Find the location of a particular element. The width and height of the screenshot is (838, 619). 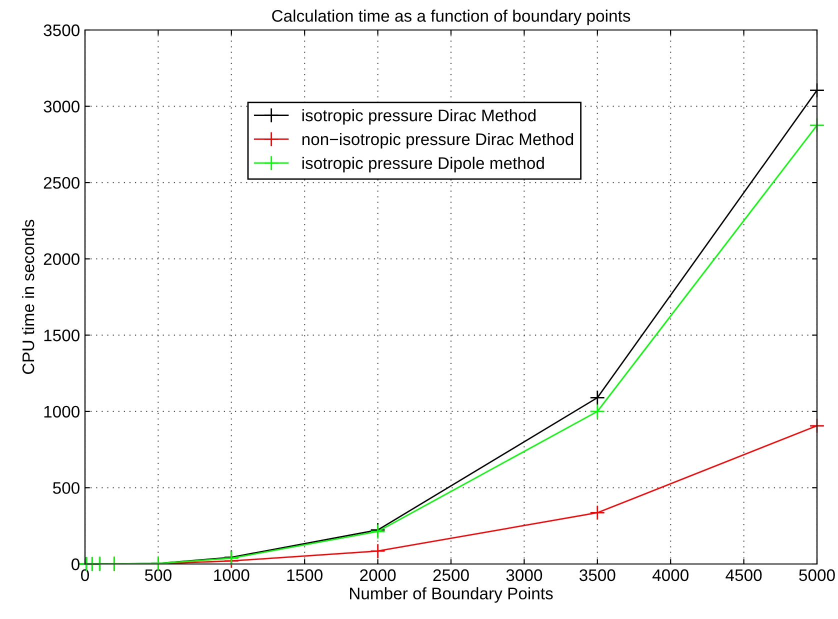

x-tick-label: 1000 is located at coordinates (232, 575).